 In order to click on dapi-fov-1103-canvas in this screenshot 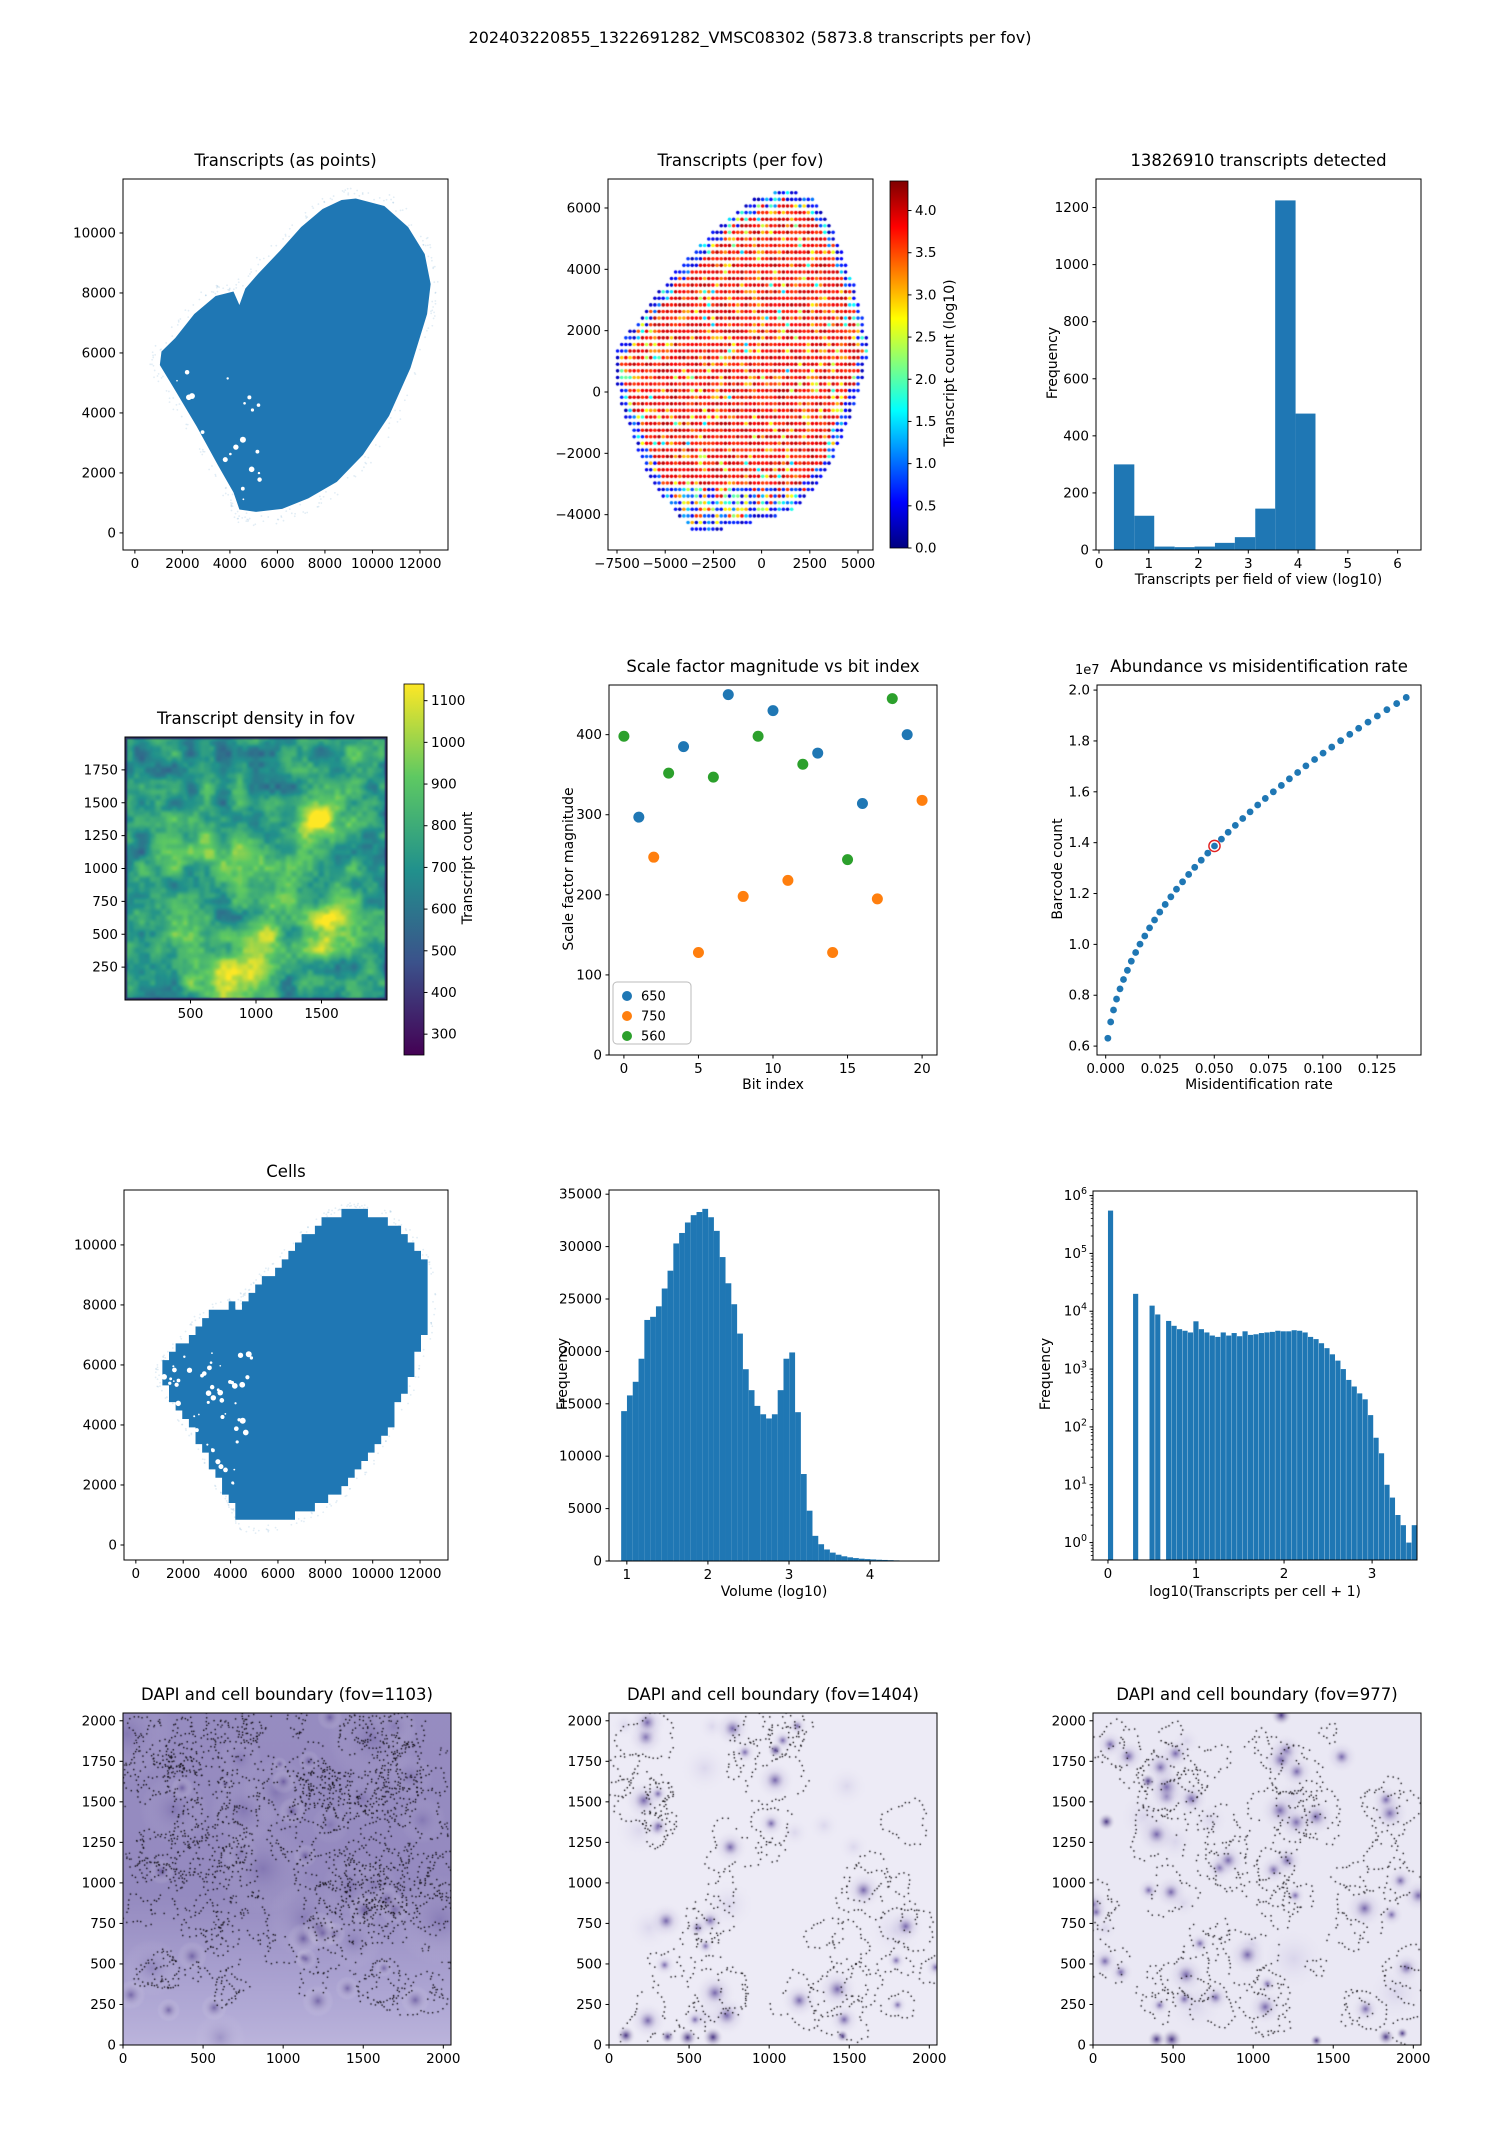, I will do `click(287, 1879)`.